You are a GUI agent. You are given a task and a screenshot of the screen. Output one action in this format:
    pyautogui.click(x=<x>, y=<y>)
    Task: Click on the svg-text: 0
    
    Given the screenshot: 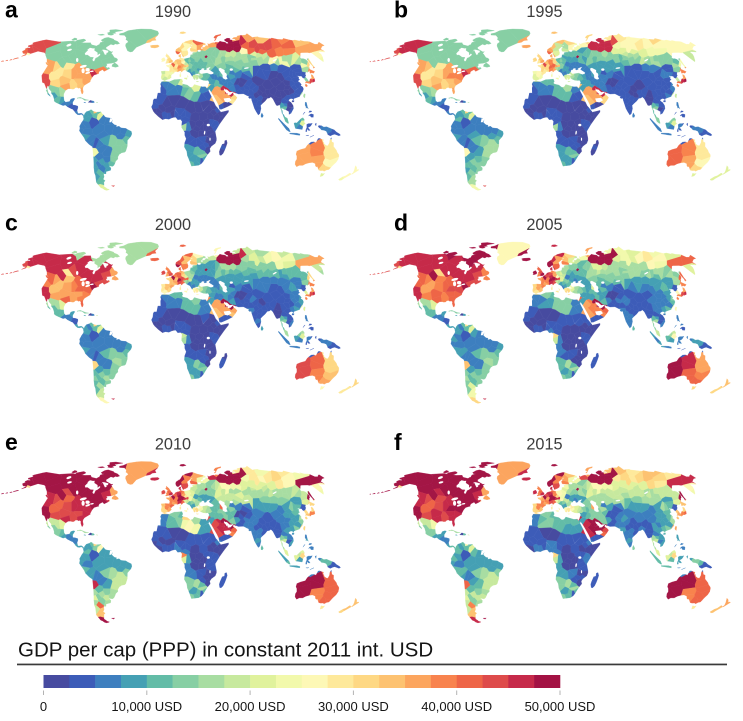 What is the action you would take?
    pyautogui.click(x=43, y=706)
    